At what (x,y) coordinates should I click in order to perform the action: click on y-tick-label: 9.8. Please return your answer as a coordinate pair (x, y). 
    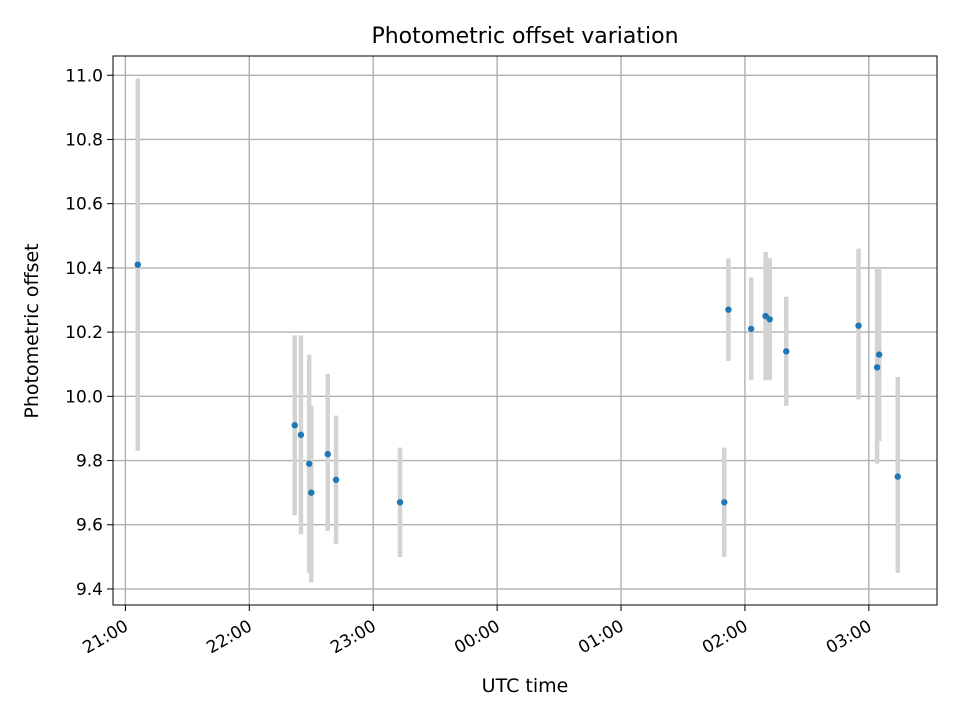
    Looking at the image, I should click on (89, 462).